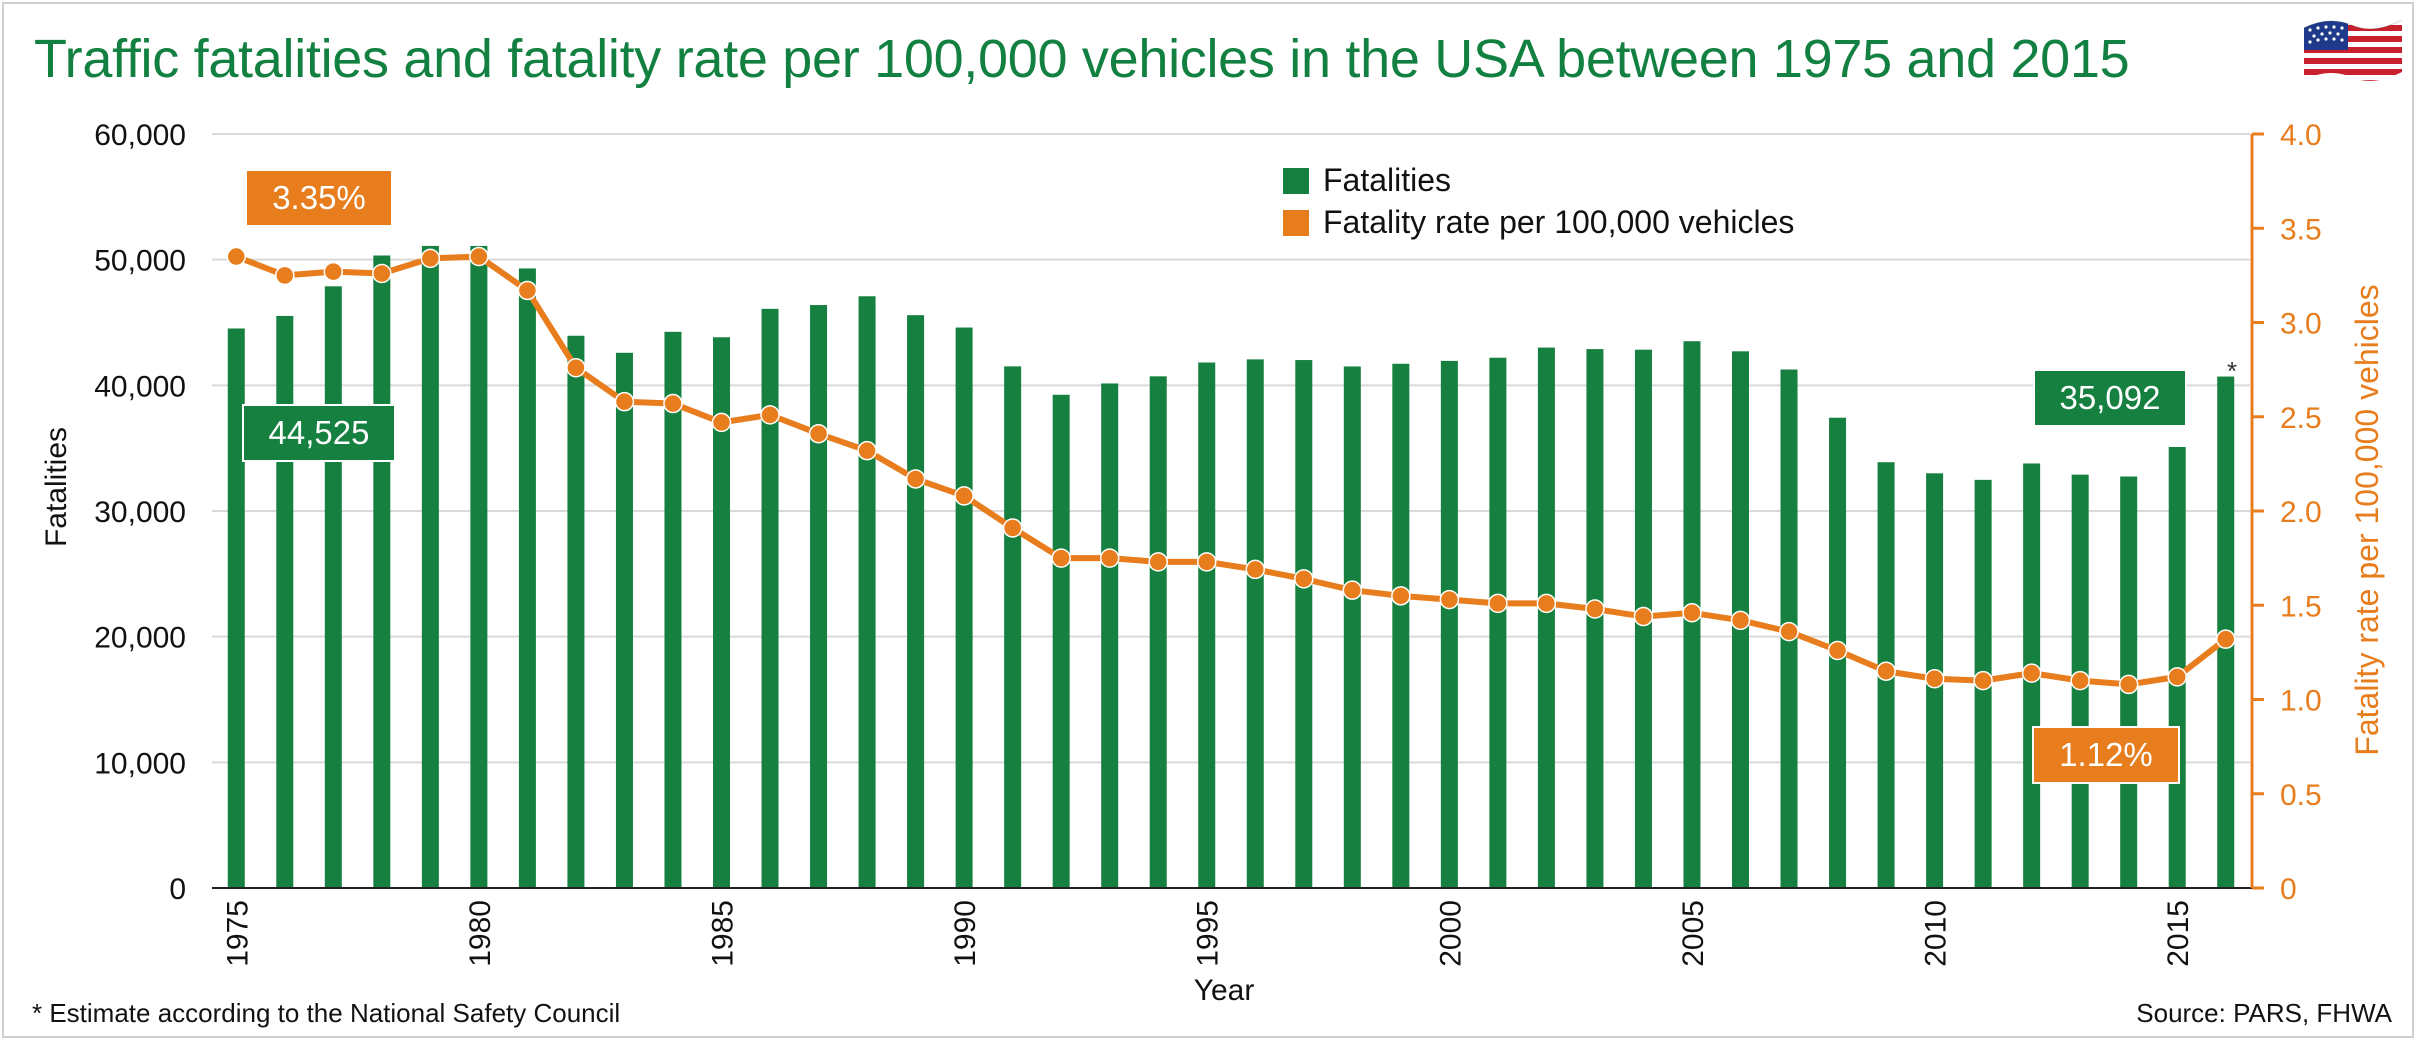 The width and height of the screenshot is (2420, 1044). What do you see at coordinates (2301, 606) in the screenshot?
I see `y2-tick-label: 1.5` at bounding box center [2301, 606].